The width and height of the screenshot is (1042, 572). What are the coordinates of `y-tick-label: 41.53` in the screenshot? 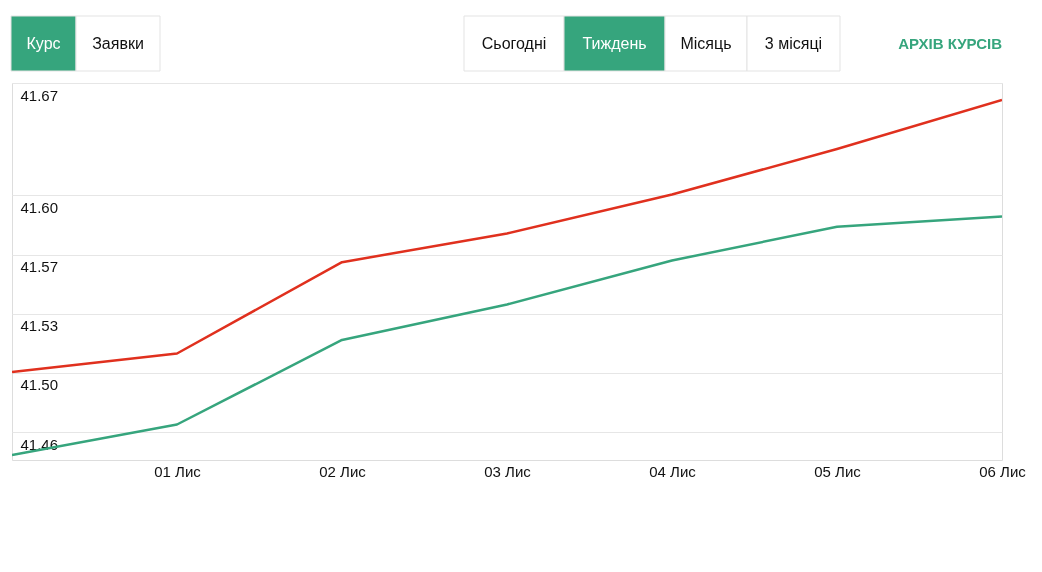 It's located at (39, 326).